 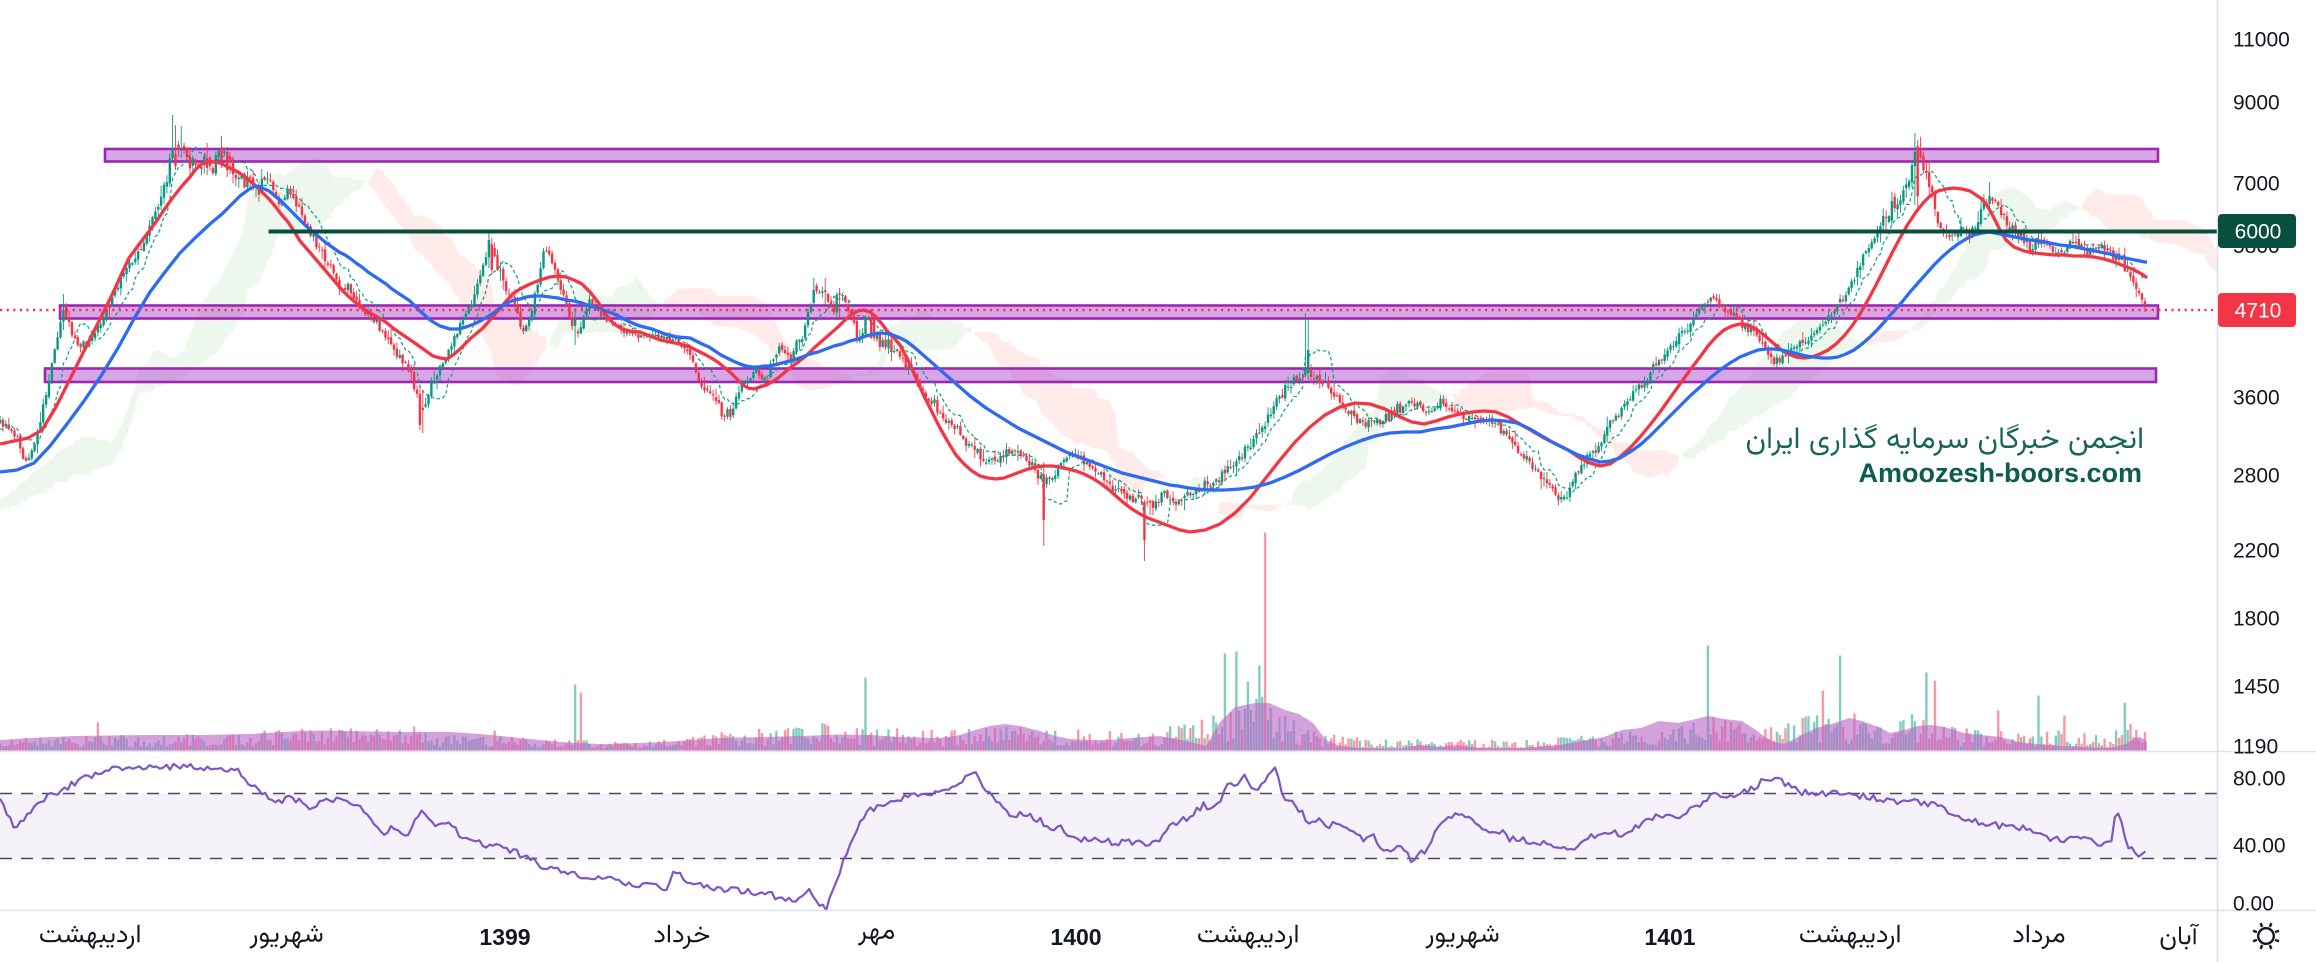 What do you see at coordinates (2258, 311) in the screenshot?
I see `svg-text: 4710` at bounding box center [2258, 311].